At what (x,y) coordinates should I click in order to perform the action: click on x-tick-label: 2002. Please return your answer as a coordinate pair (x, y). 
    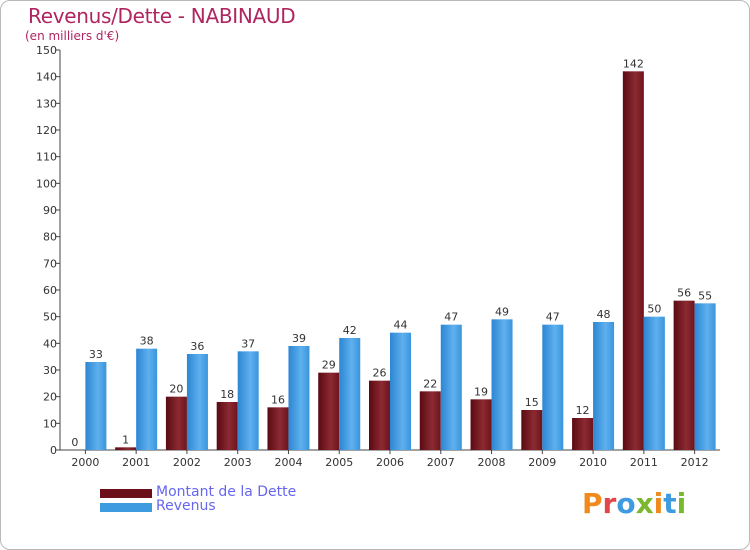
    Looking at the image, I should click on (187, 462).